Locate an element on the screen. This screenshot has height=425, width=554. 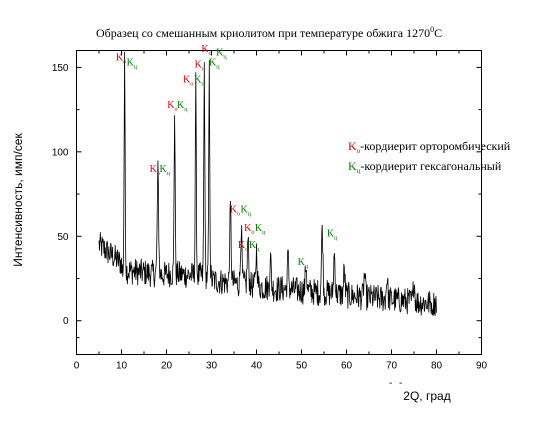
y-tick-label: 150 is located at coordinates (60, 68).